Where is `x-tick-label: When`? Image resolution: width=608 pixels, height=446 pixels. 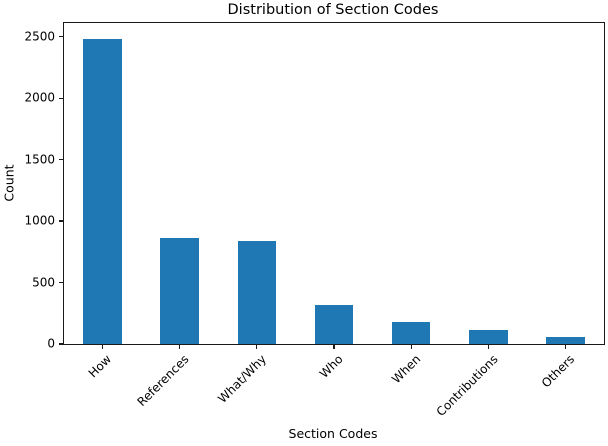
x-tick-label: When is located at coordinates (406, 369).